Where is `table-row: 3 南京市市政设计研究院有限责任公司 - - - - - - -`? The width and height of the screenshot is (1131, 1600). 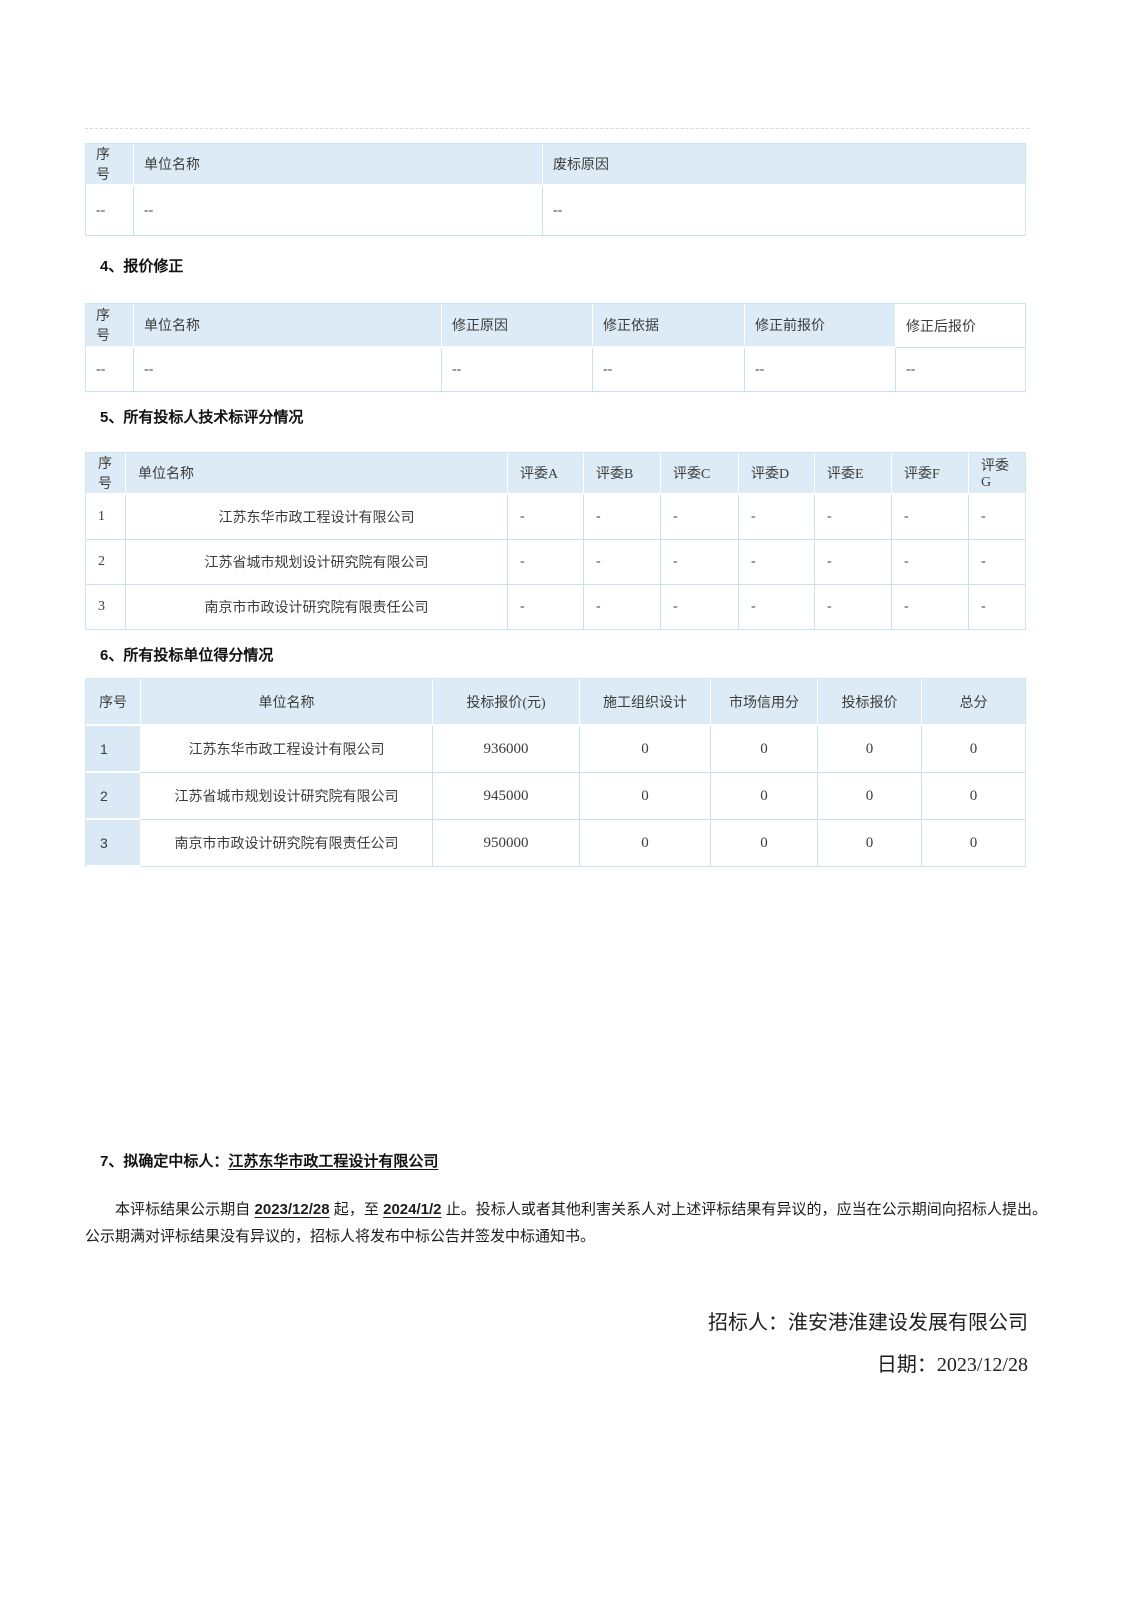
table-row: 3 南京市市政设计研究院有限责任公司 - - - - - - - is located at coordinates (556, 607).